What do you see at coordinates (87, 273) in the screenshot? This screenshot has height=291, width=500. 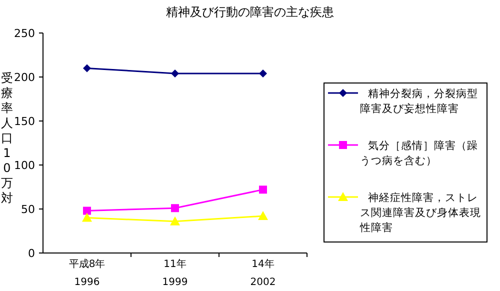 I see `x-tick-label: 平成8年 1996` at bounding box center [87, 273].